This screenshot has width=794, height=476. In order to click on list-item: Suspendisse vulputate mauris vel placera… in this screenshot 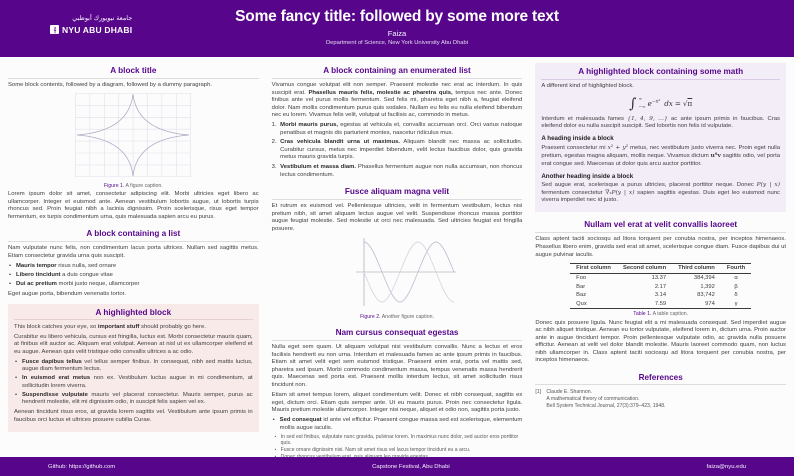, I will do `click(133, 399)`.